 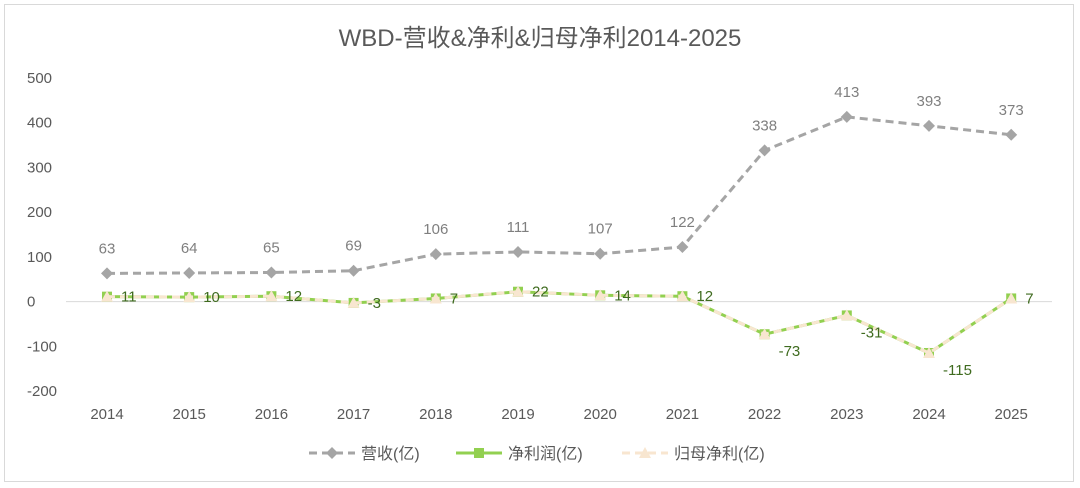 What do you see at coordinates (39, 257) in the screenshot?
I see `y-tick-label: 100` at bounding box center [39, 257].